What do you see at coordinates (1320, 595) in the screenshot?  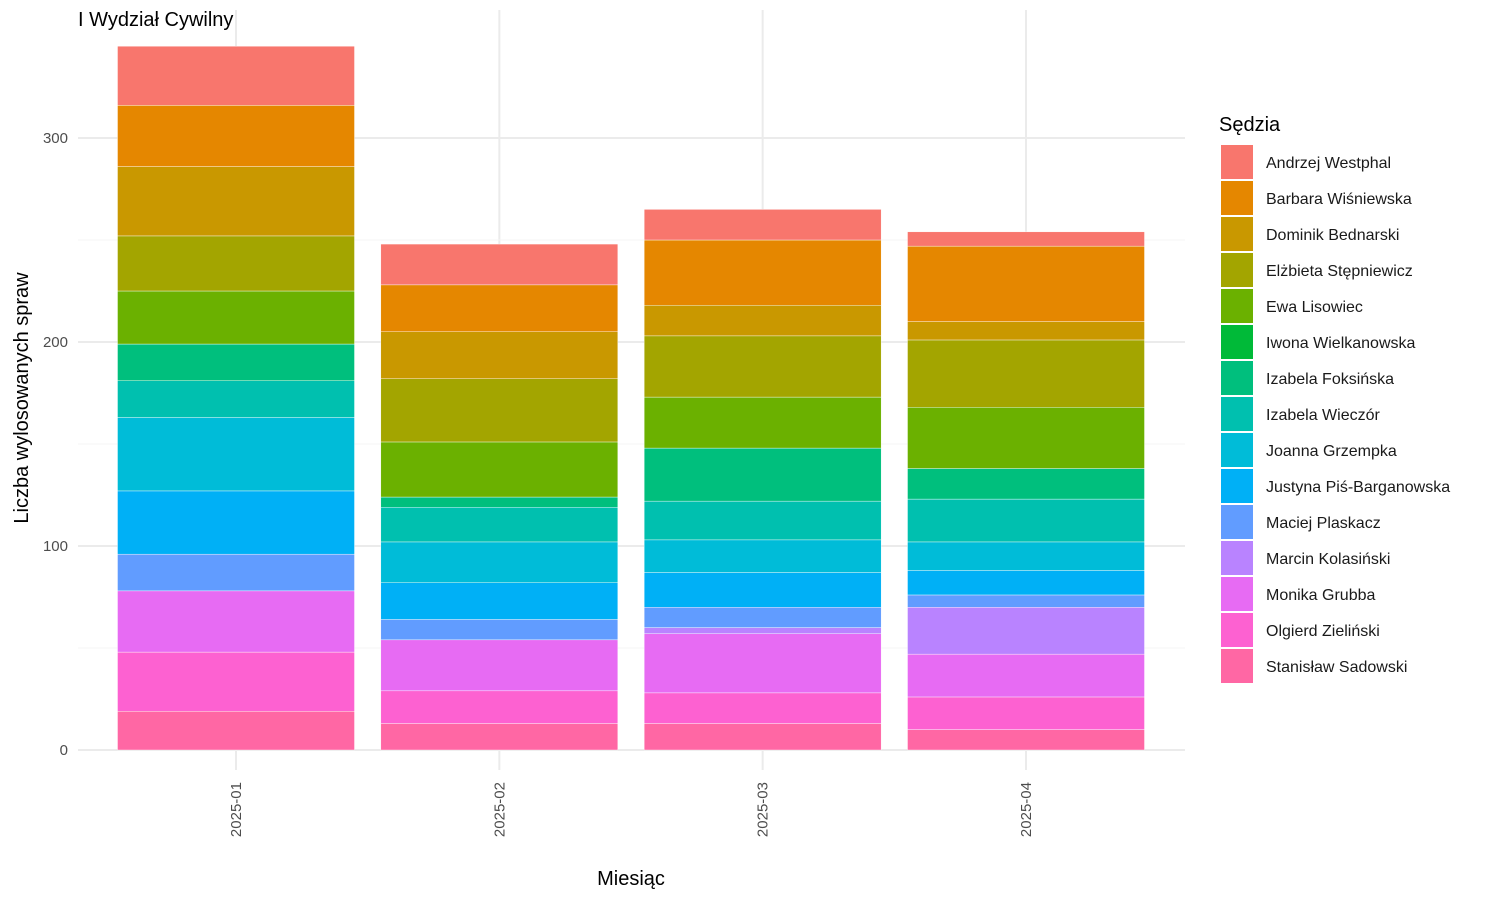 I see `legend-label: Monika Grubba` at bounding box center [1320, 595].